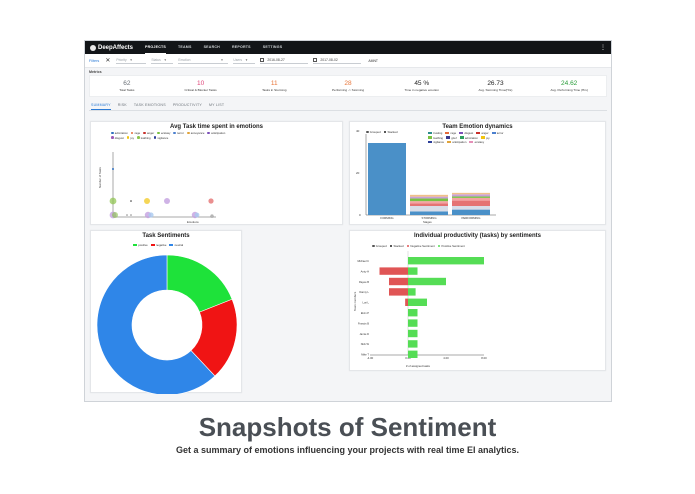  I want to click on emotion-select: Emotion ▼, so click(203, 60).